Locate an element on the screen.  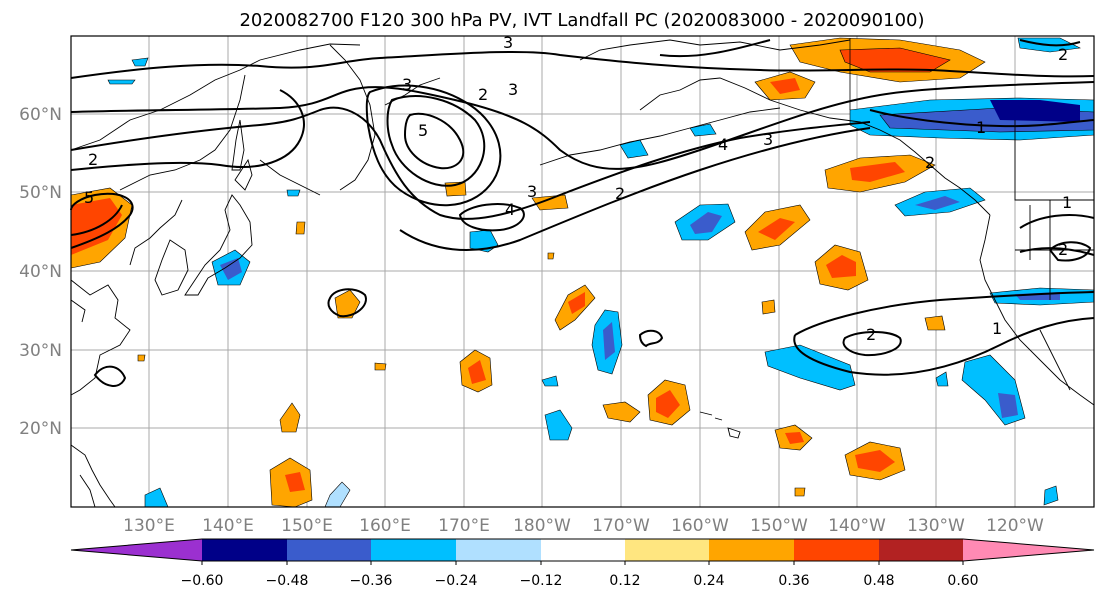
colorbar-tick-label: −0.24 is located at coordinates (456, 581).